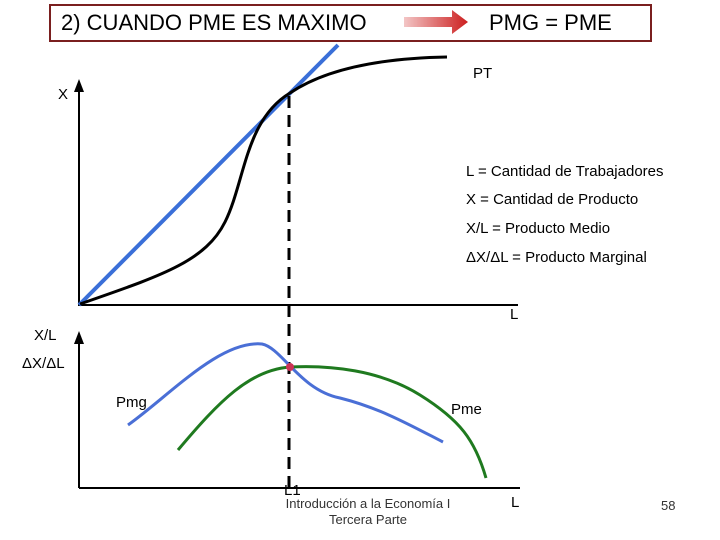  I want to click on top-y-axis-label: X, so click(63, 94).